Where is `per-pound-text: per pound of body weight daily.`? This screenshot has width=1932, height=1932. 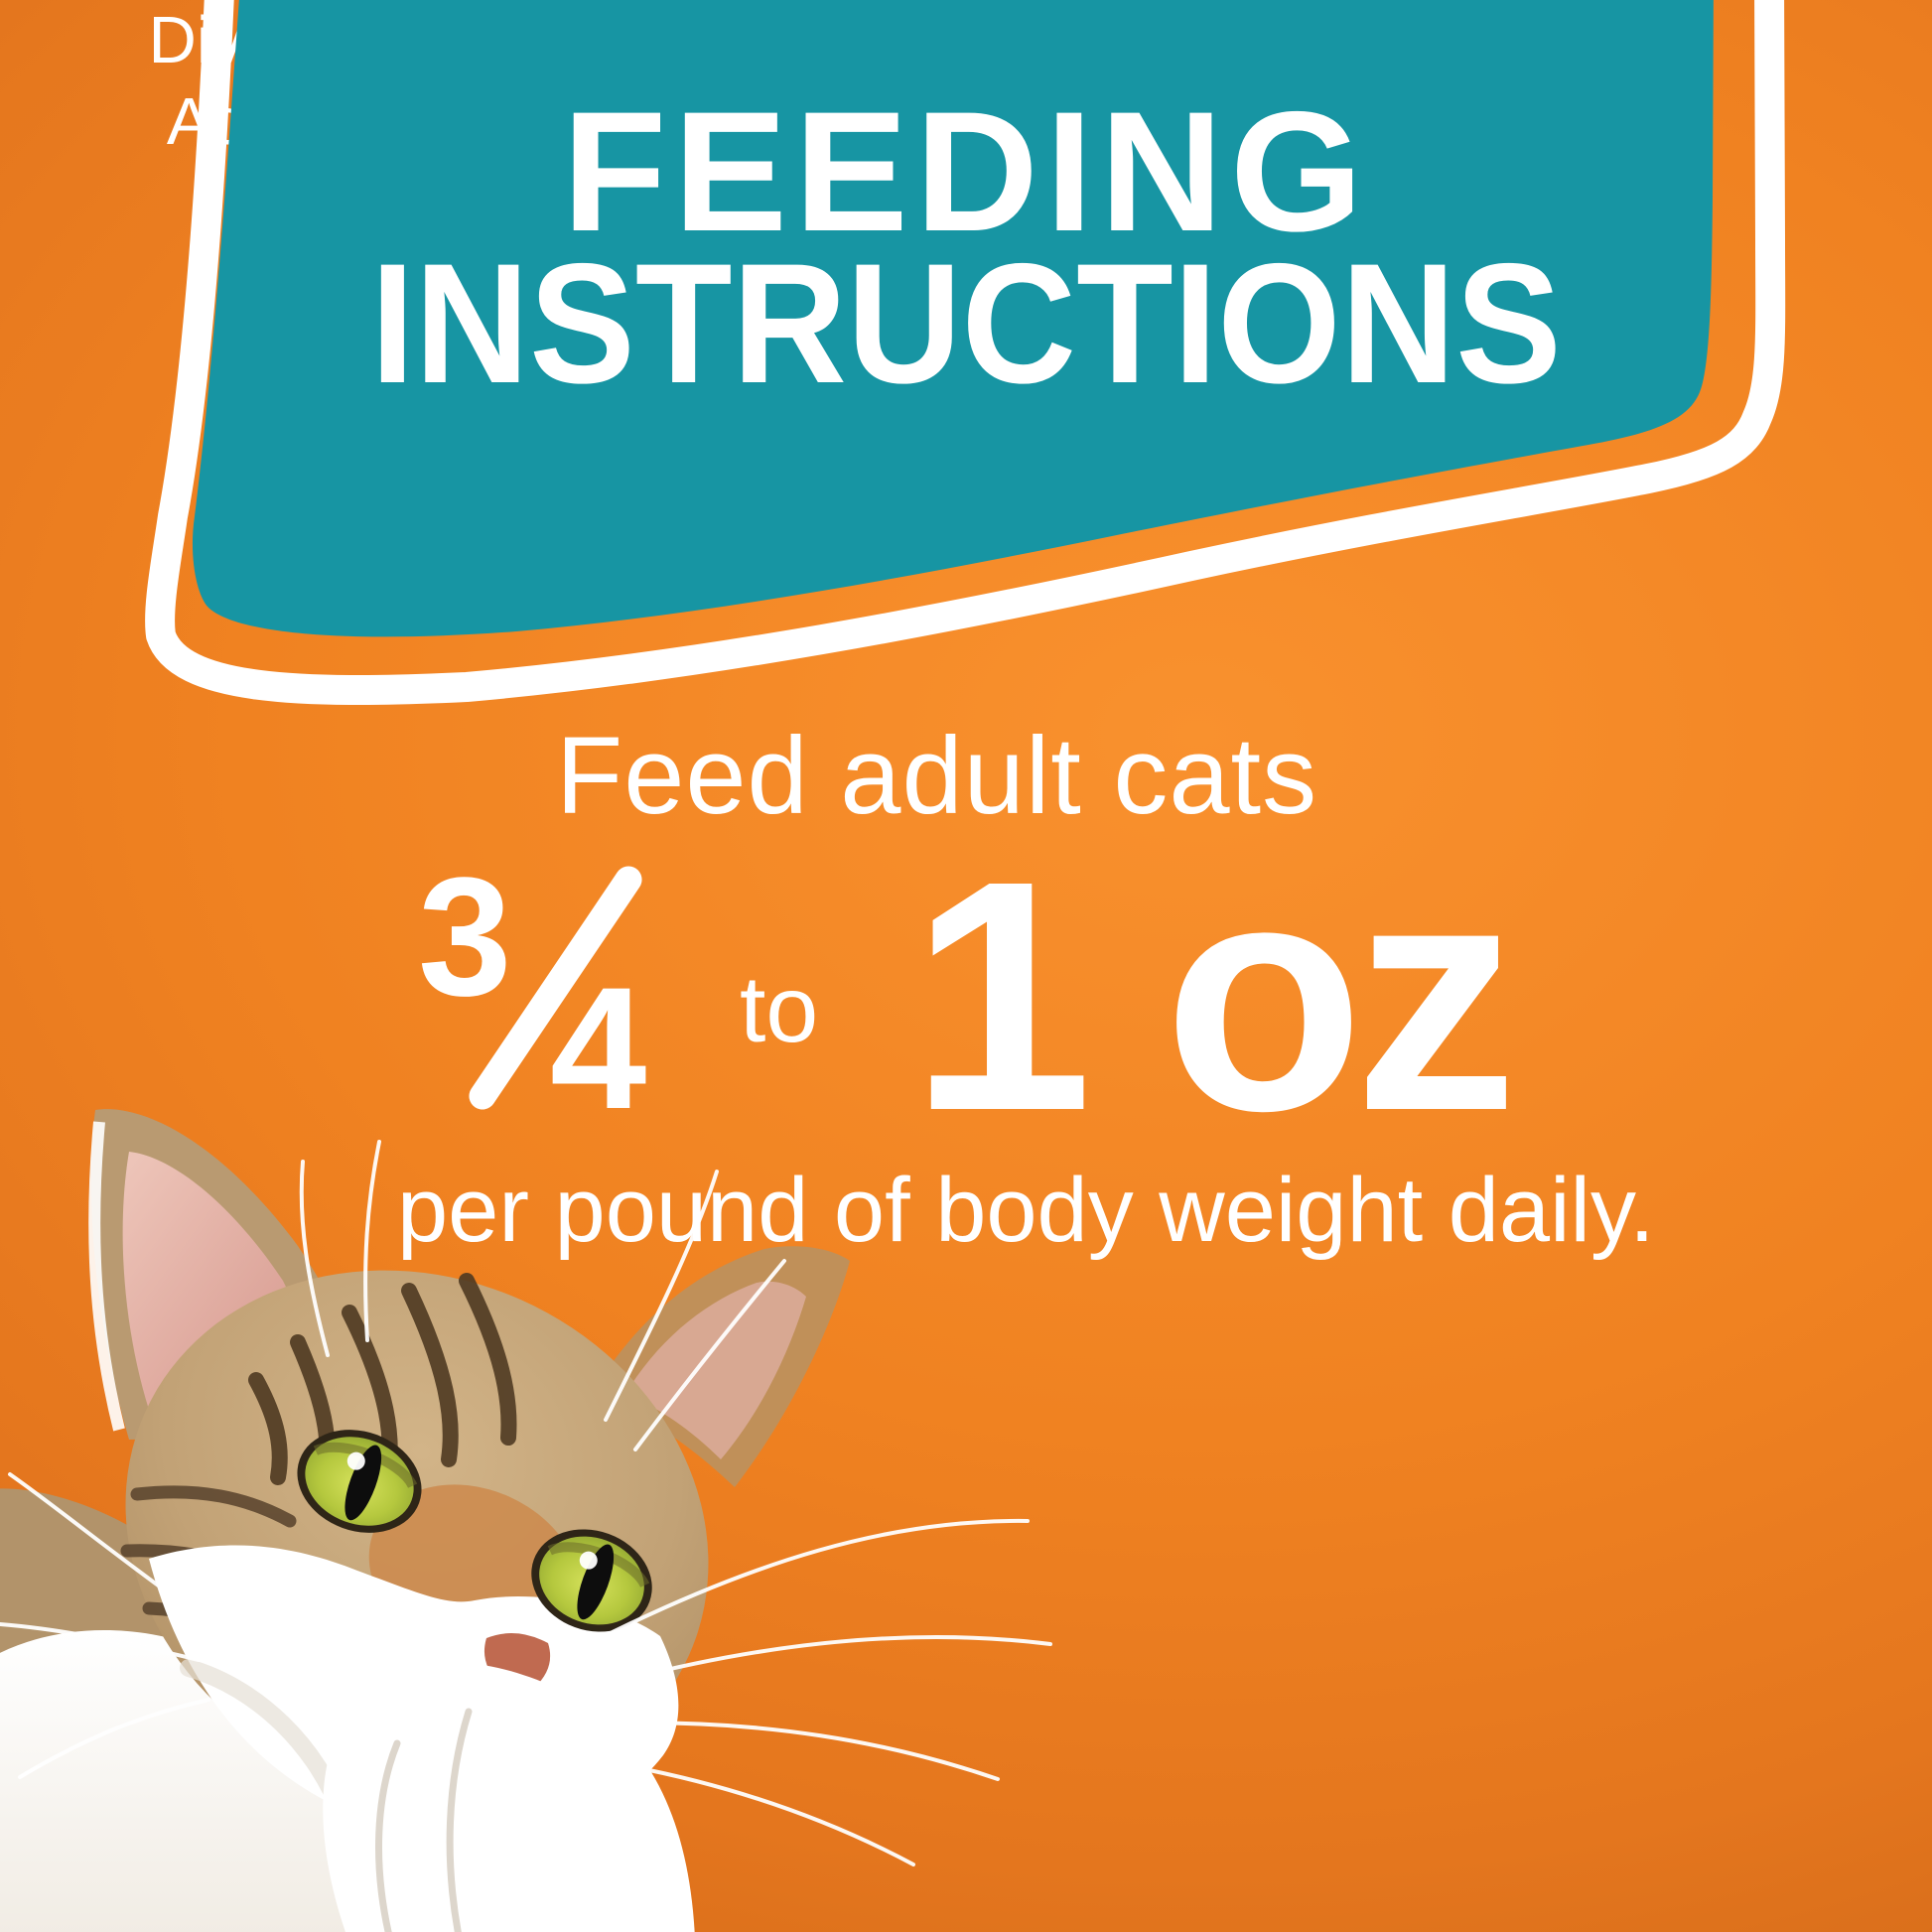
per-pound-text: per pound of body weight daily. is located at coordinates (1026, 1210).